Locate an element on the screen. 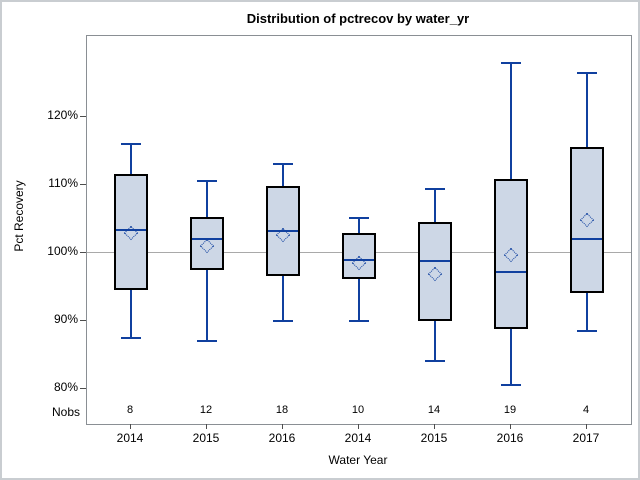 The width and height of the screenshot is (640, 480). y-axis-title: Pct Recovery is located at coordinates (19, 216).